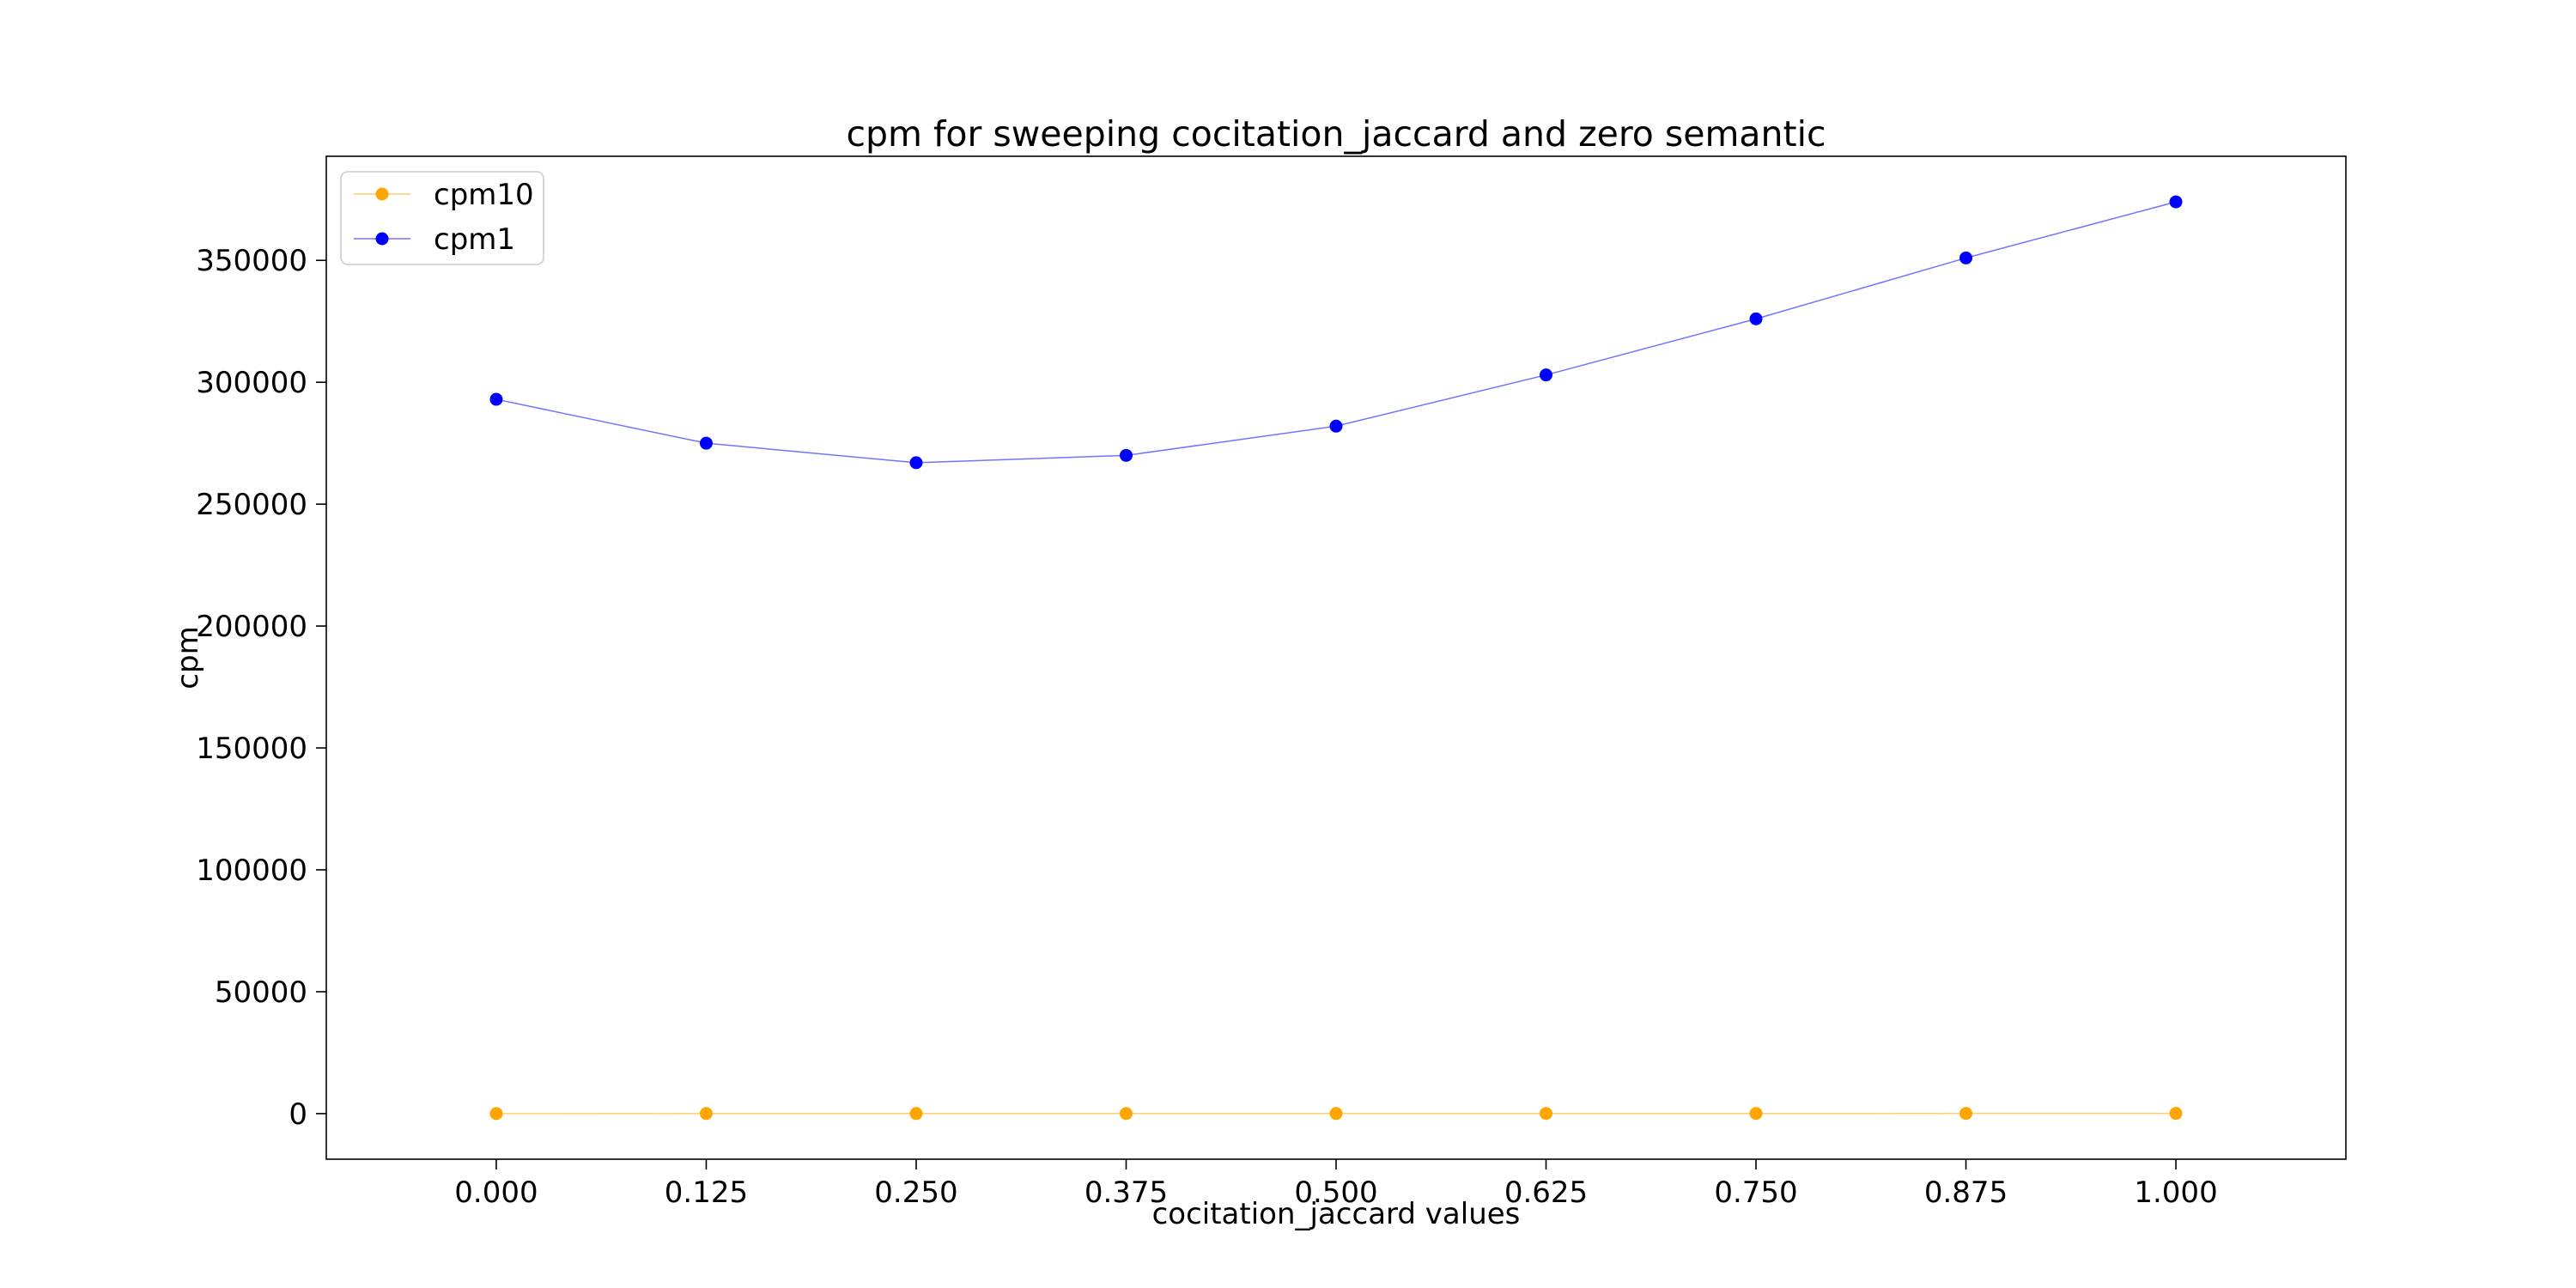 Image resolution: width=2576 pixels, height=1288 pixels. Describe the element at coordinates (1126, 1193) in the screenshot. I see `x-tick-label: 0.375` at that location.